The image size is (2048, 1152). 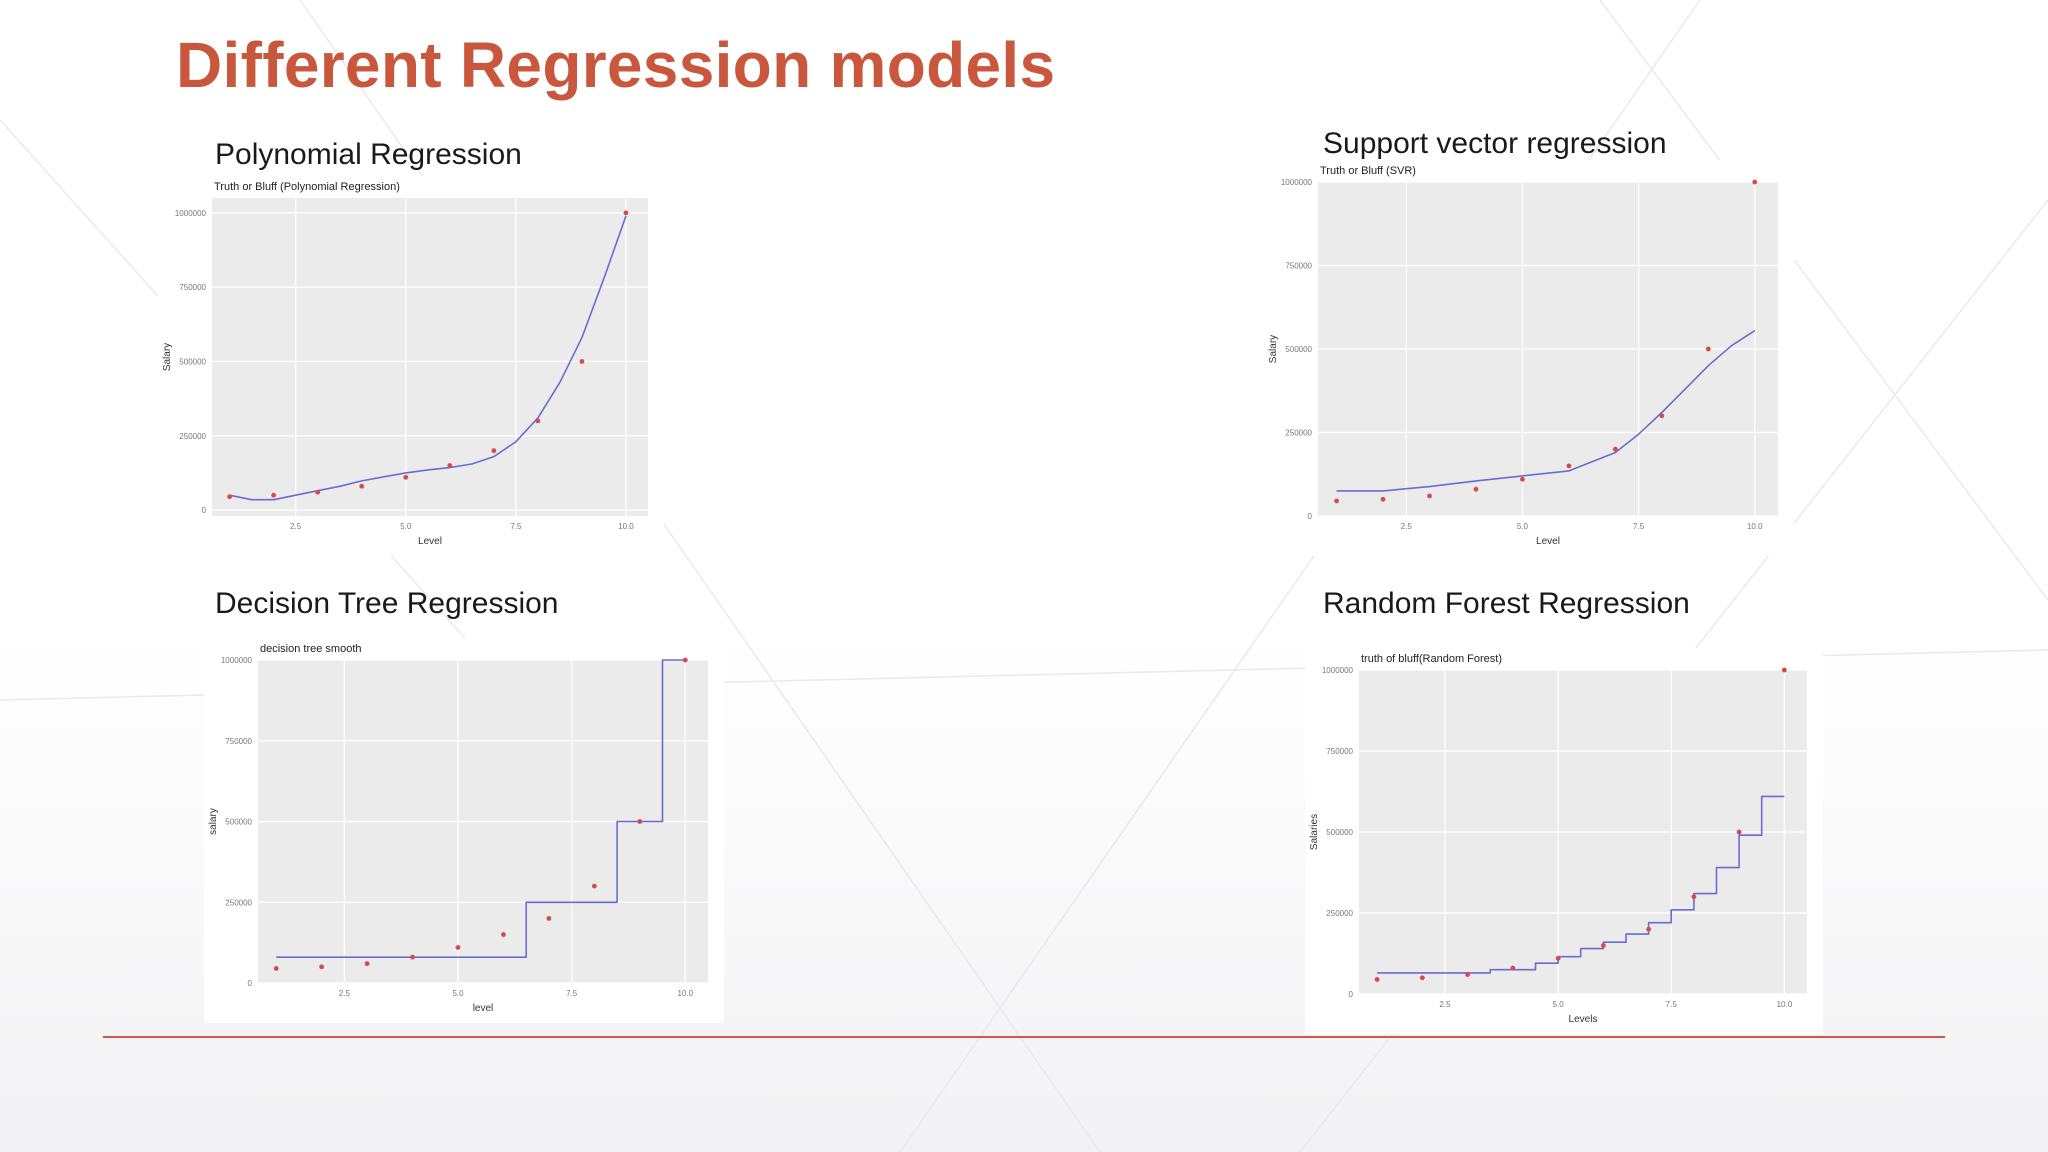 I want to click on section-title-random-forest: Random Forest Regression, so click(x=1506, y=603).